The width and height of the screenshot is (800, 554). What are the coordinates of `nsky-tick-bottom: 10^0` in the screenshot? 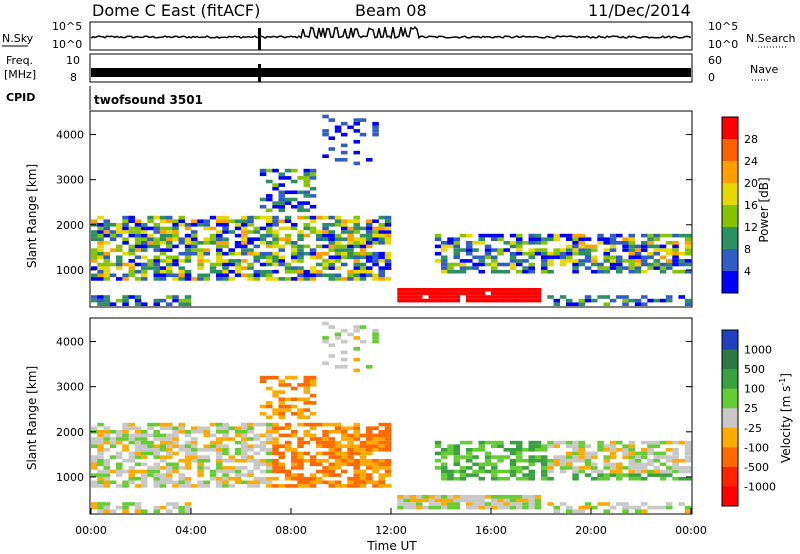 It's located at (67, 44).